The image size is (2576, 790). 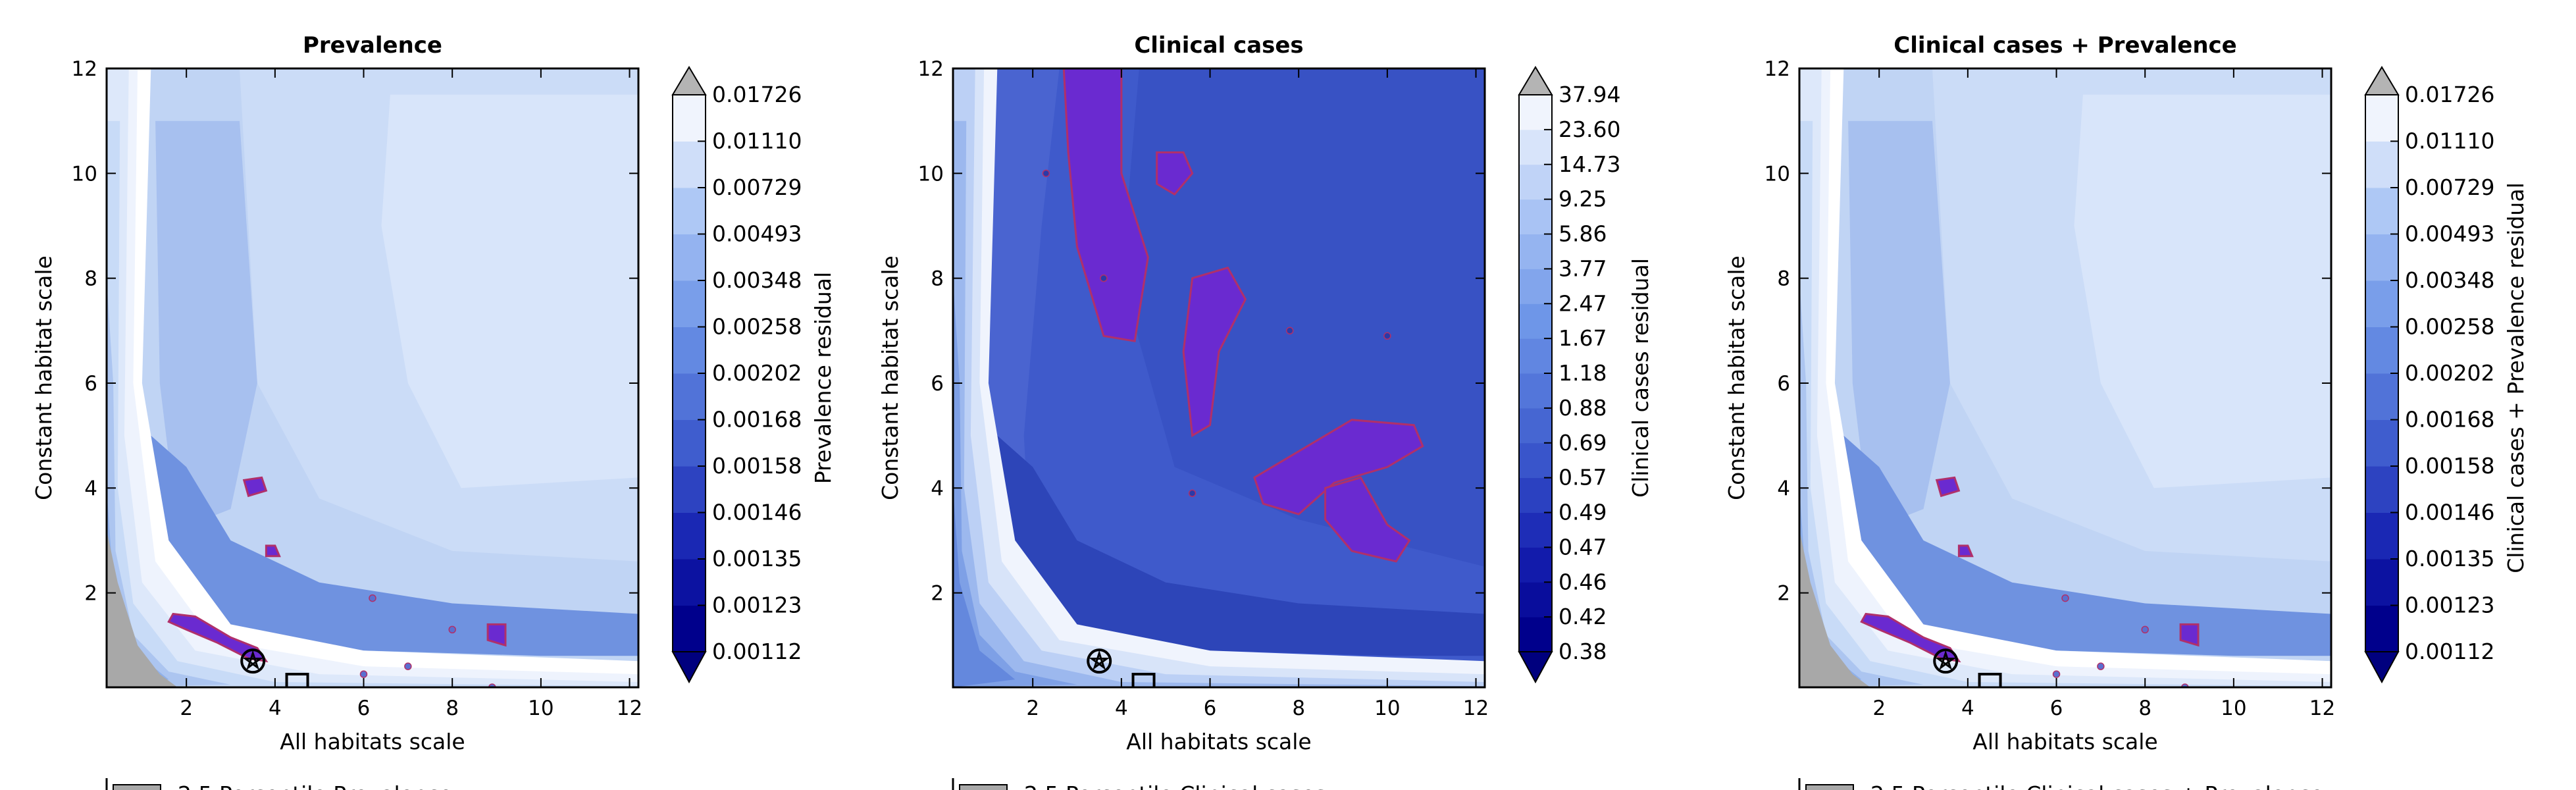 What do you see at coordinates (937, 384) in the screenshot?
I see `y-tick-label: 6` at bounding box center [937, 384].